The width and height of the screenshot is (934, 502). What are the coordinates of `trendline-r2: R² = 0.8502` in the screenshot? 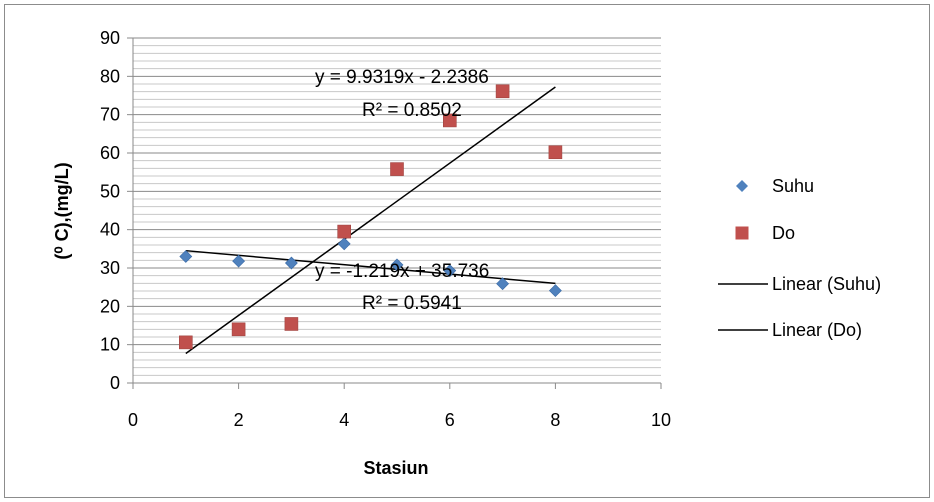 It's located at (412, 110).